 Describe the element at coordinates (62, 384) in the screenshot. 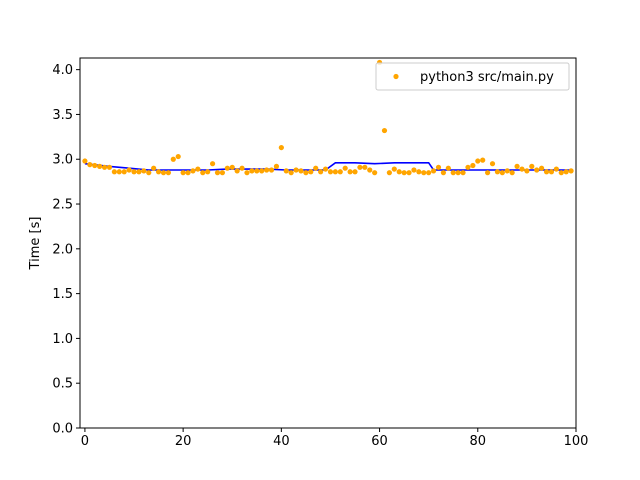

I see `y-tick-label: 0.5` at that location.